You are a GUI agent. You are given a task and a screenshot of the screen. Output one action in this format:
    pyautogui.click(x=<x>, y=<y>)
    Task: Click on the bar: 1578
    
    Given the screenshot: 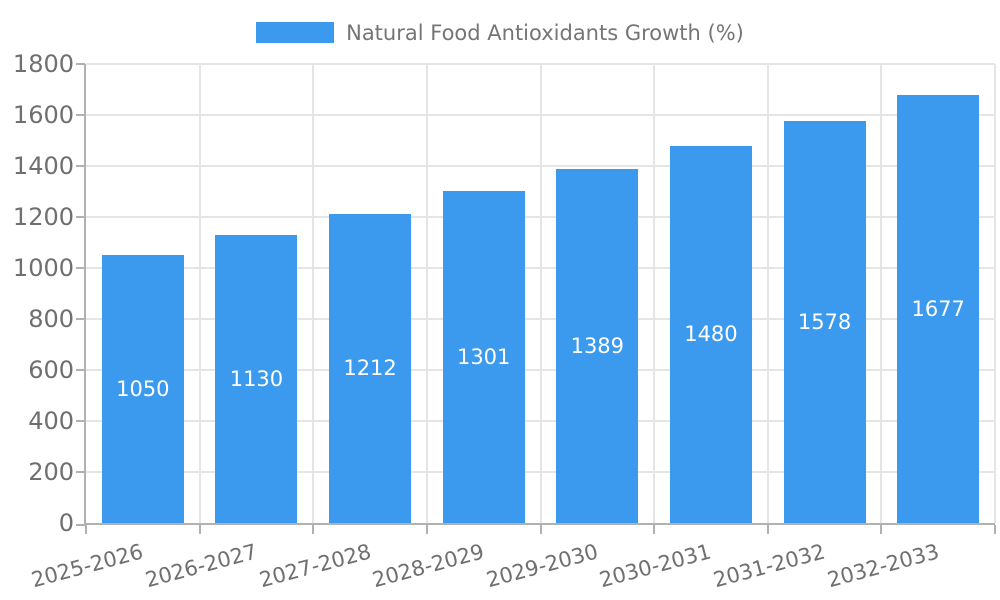 What is the action you would take?
    pyautogui.click(x=824, y=321)
    